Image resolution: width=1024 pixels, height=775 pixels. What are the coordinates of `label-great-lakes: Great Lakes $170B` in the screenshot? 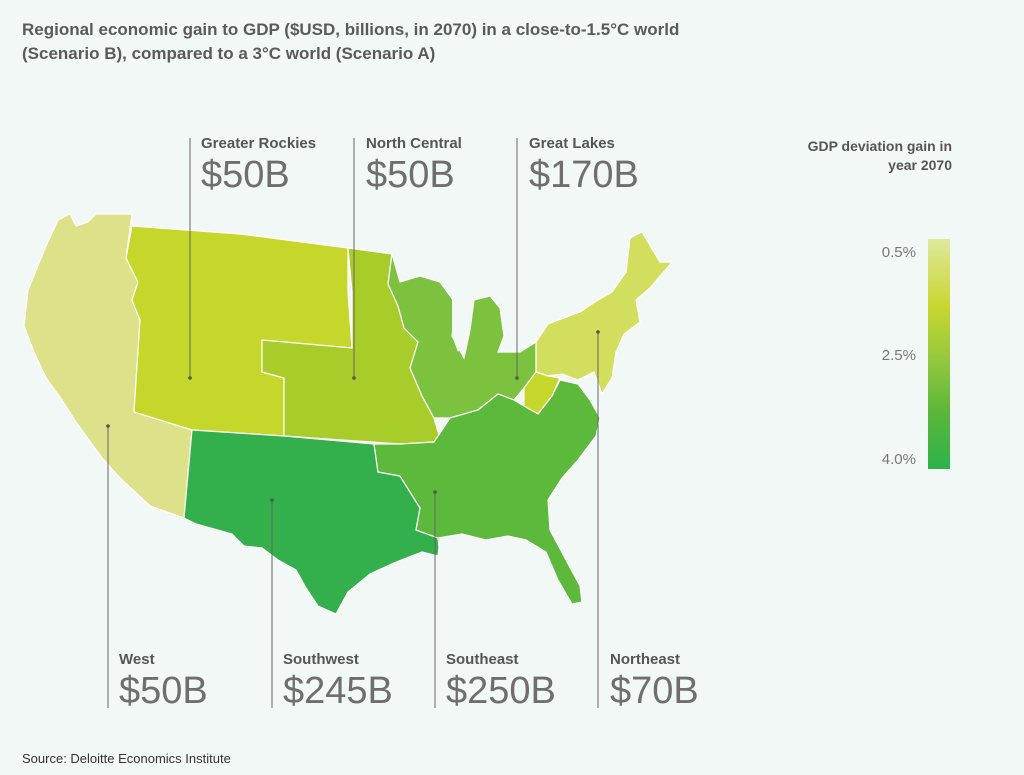 It's located at (584, 165).